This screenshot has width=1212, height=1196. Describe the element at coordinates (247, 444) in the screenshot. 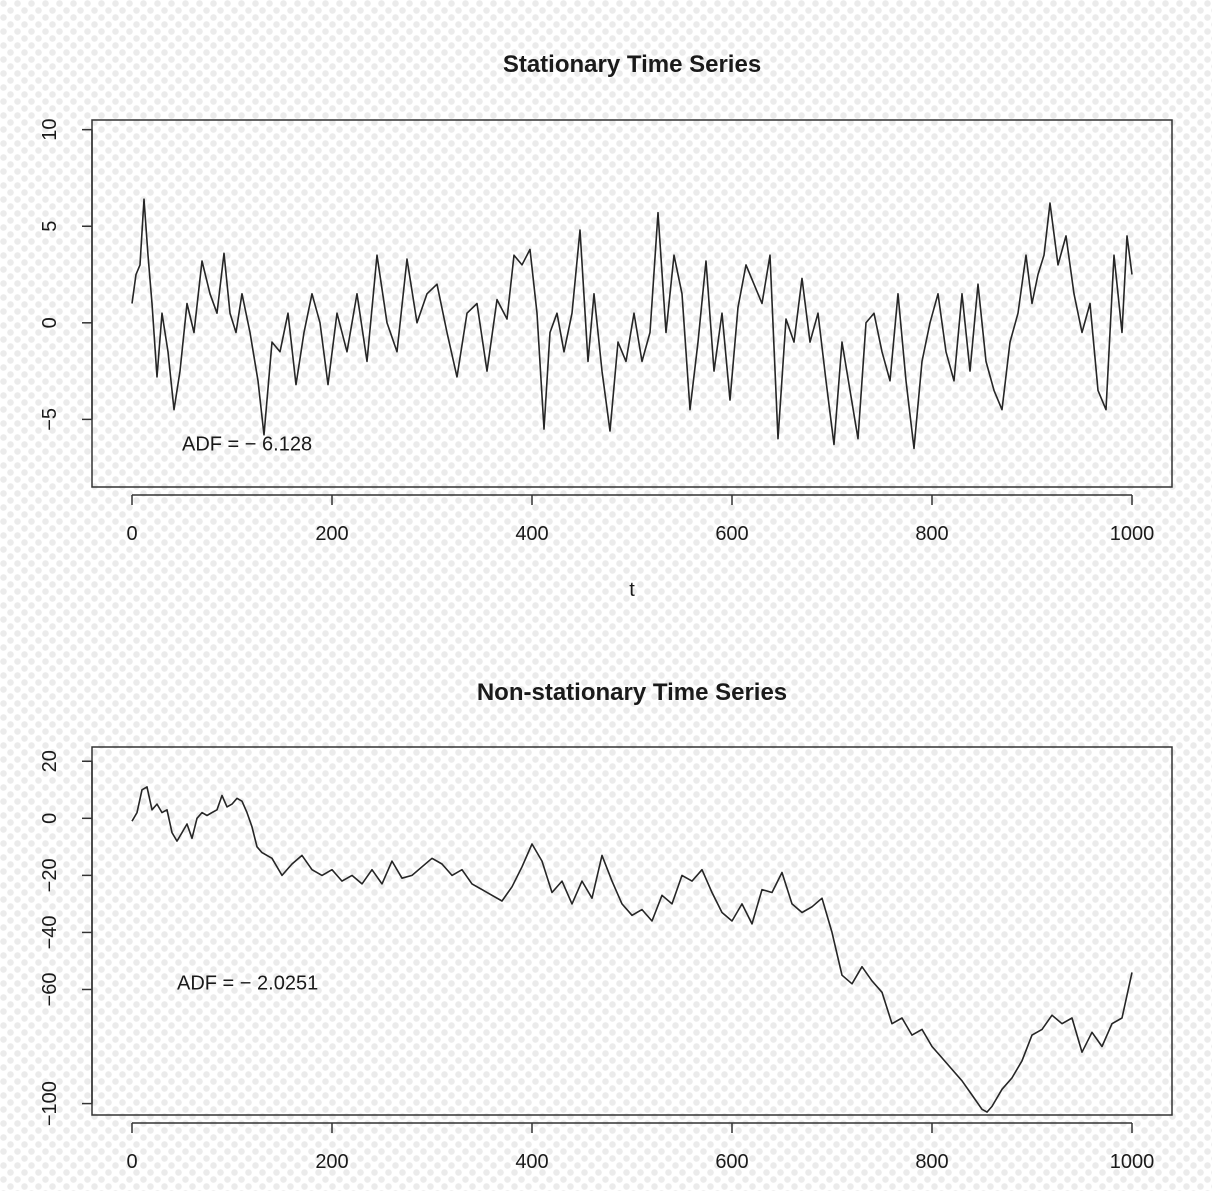

I see `adf-annotation: ADF = − 6.128` at that location.